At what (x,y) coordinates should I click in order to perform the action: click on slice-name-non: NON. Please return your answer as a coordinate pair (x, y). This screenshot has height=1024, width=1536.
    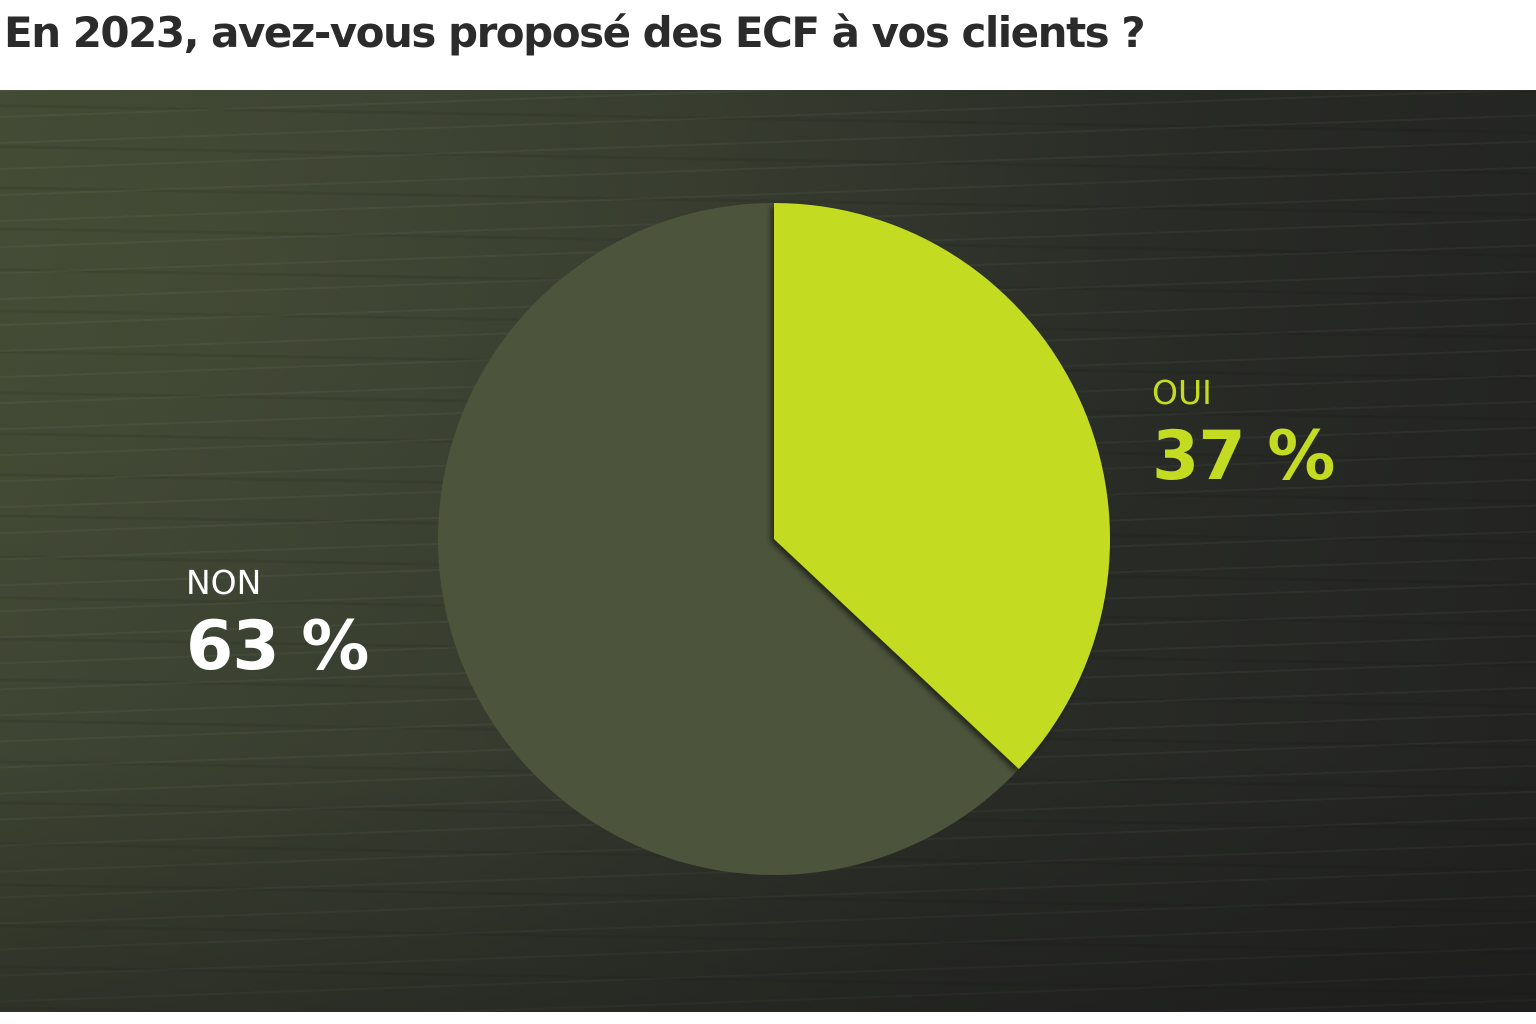
    Looking at the image, I should click on (224, 582).